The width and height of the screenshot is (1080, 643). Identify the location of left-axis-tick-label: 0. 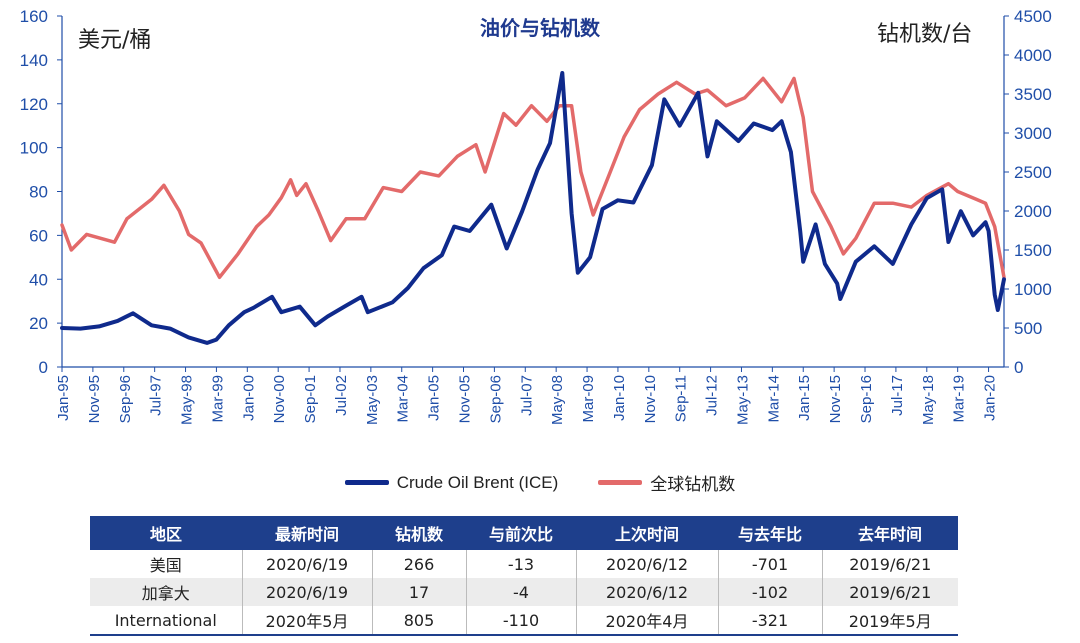
(43, 367).